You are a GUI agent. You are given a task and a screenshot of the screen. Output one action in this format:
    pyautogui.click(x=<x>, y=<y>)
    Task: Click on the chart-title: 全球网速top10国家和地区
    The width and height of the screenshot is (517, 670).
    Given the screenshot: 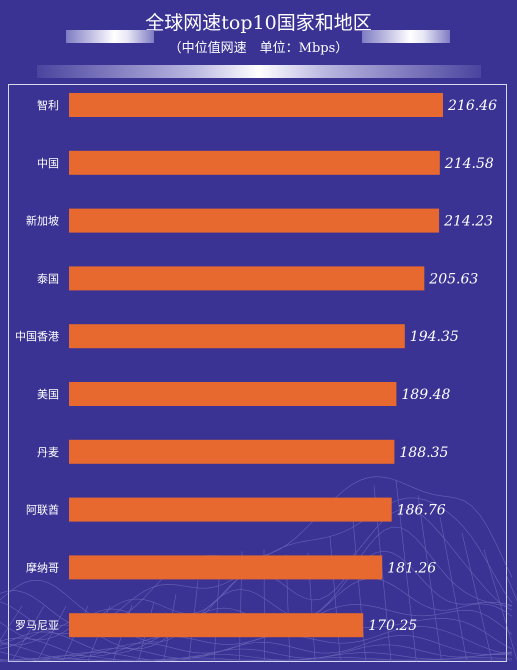 What is the action you would take?
    pyautogui.click(x=258, y=23)
    